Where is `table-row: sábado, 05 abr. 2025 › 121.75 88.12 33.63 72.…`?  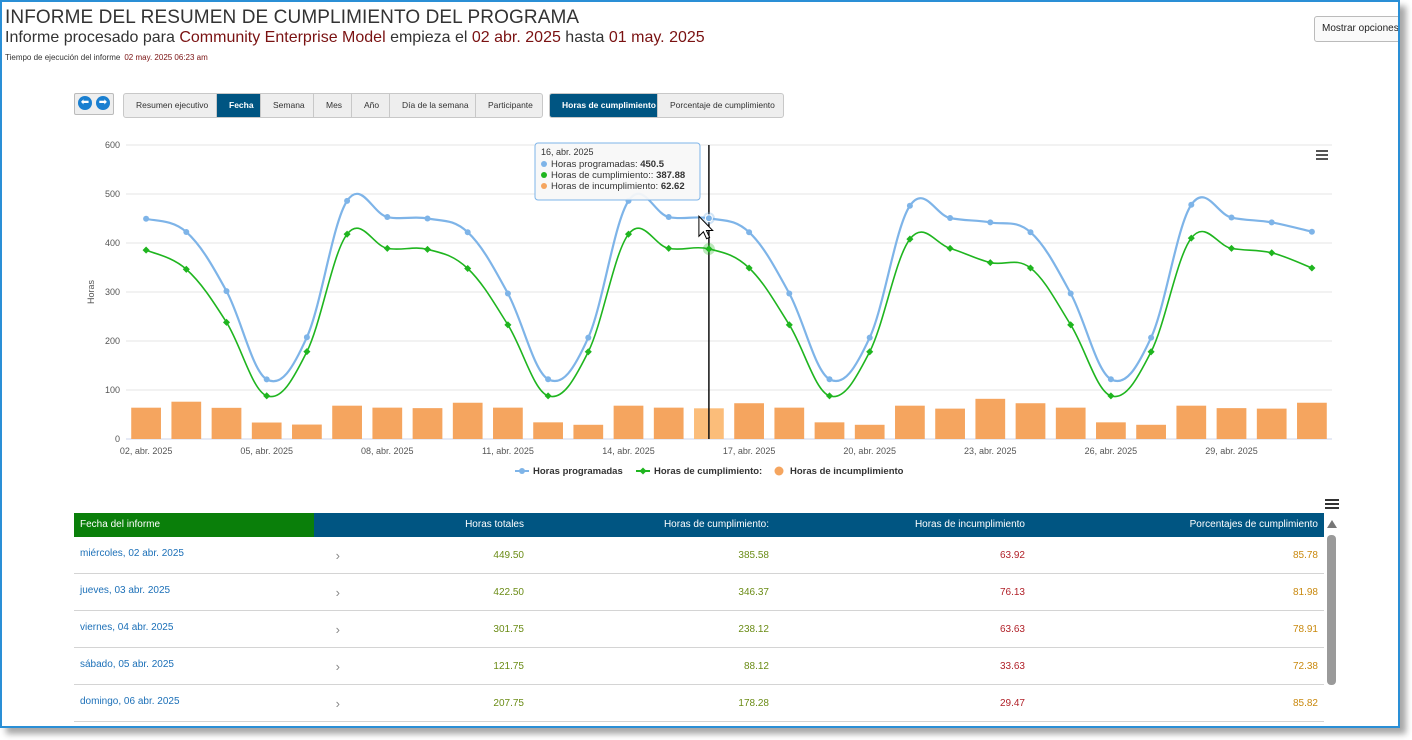 table-row: sábado, 05 abr. 2025 › 121.75 88.12 33.63 72.… is located at coordinates (699, 666).